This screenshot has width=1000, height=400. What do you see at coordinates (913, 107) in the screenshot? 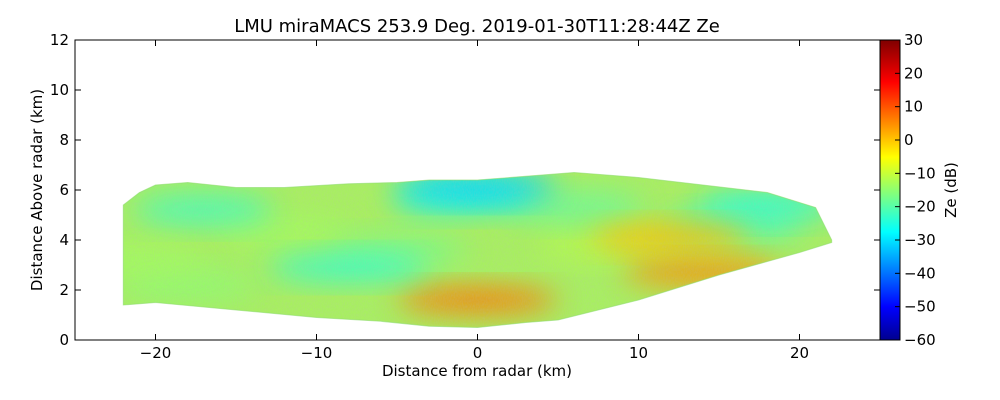
I see `colorbar-tick-label: 10` at bounding box center [913, 107].